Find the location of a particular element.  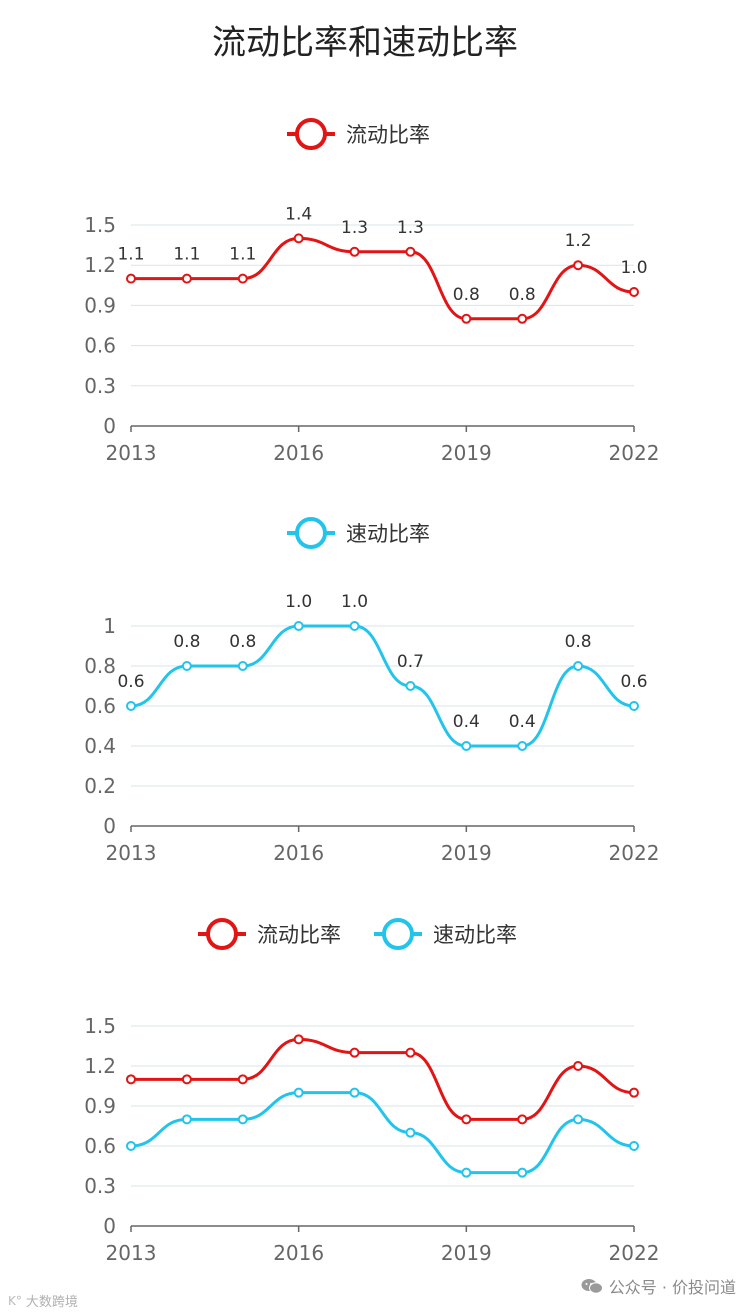

data-label: 1.2 is located at coordinates (578, 241).